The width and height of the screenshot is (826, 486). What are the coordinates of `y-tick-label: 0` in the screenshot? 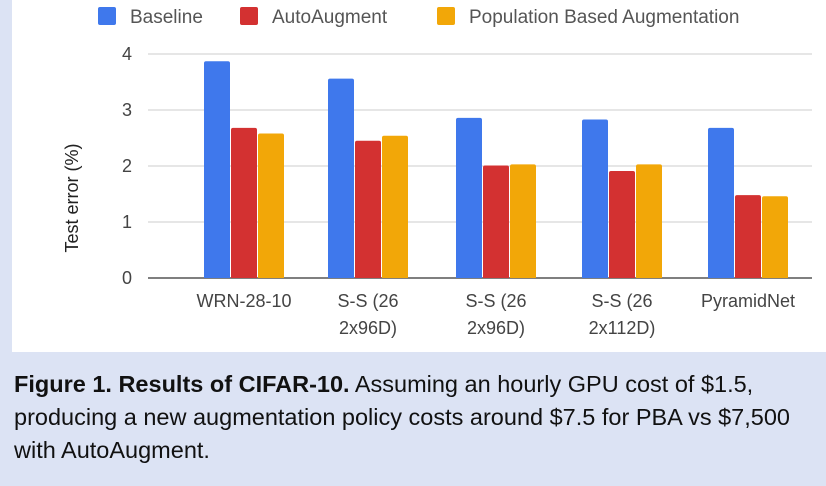 It's located at (127, 278).